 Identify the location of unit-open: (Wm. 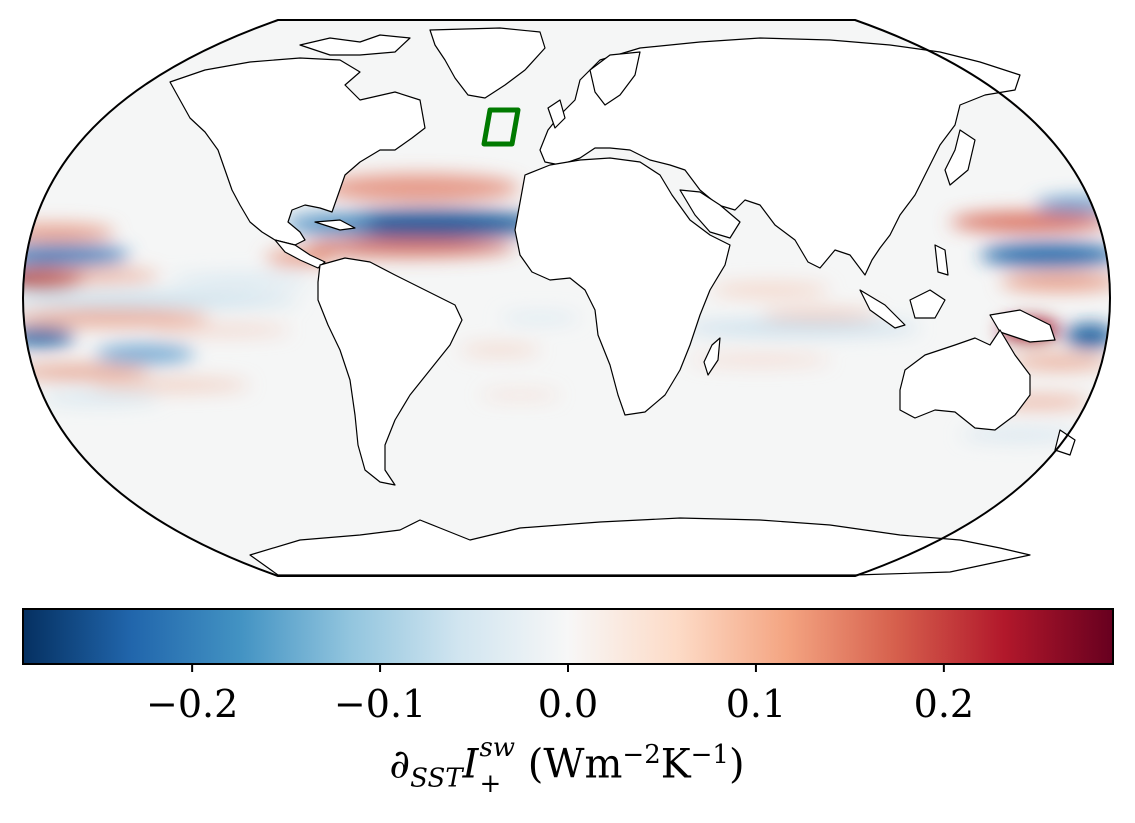
(569, 764).